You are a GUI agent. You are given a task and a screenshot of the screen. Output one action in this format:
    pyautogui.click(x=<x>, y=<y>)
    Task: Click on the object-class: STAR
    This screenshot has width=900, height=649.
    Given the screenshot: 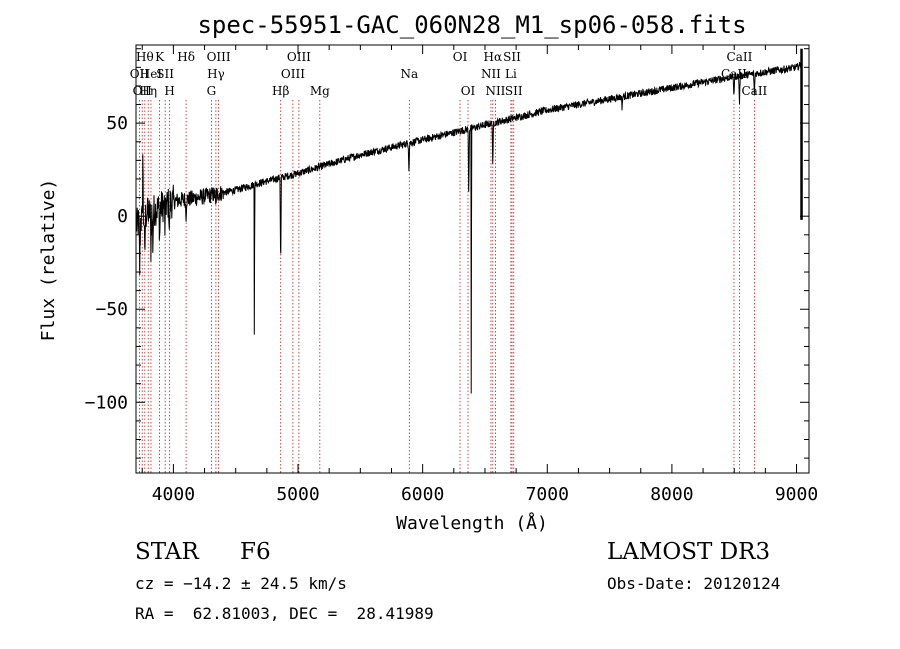 What is the action you would take?
    pyautogui.click(x=167, y=552)
    